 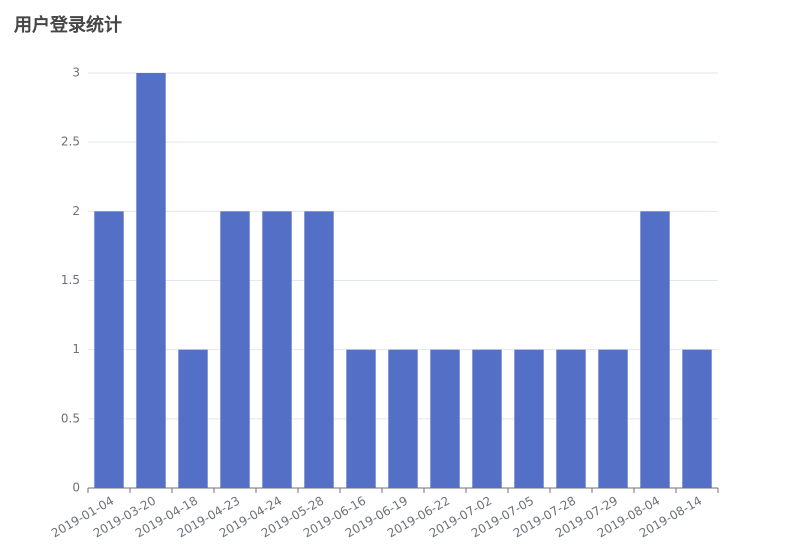 I want to click on y-tick-label: 2.5, so click(x=70, y=142).